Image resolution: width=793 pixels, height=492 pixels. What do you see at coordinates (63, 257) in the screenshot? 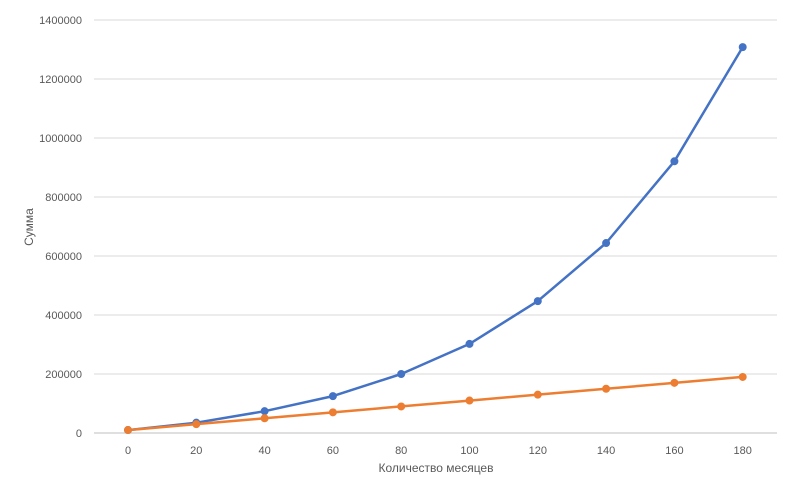
I see `y-tick-label: 600000` at bounding box center [63, 257].